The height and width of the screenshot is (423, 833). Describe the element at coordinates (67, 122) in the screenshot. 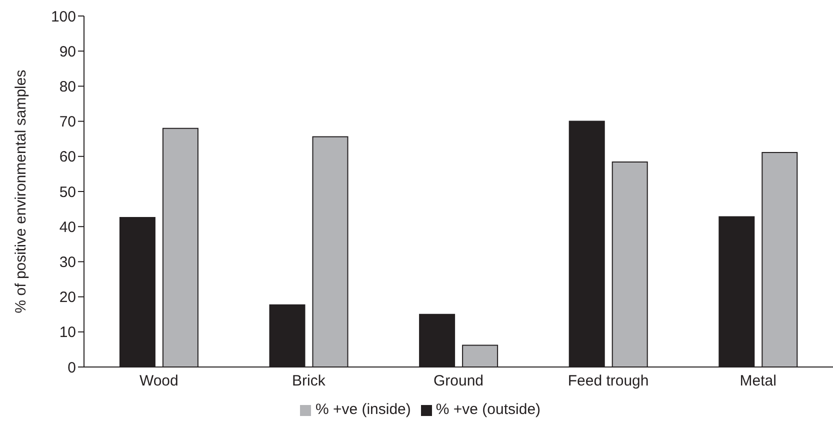

I see `y-tick-label: 70` at that location.